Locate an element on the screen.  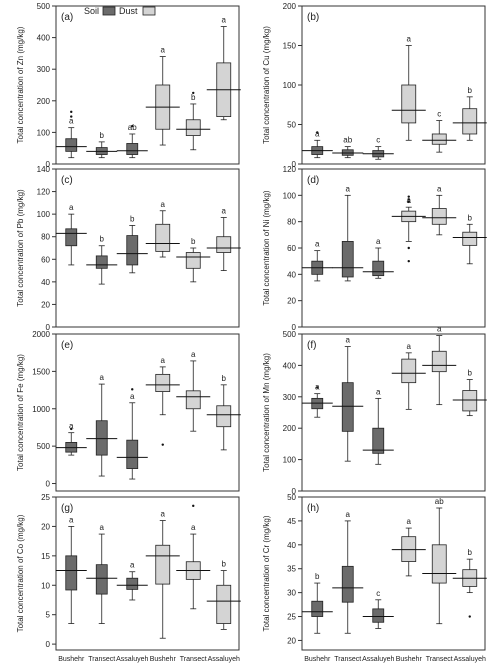
y-axis-label: Total concentration of Cr (mg/kg) is located at coordinates (266, 573).